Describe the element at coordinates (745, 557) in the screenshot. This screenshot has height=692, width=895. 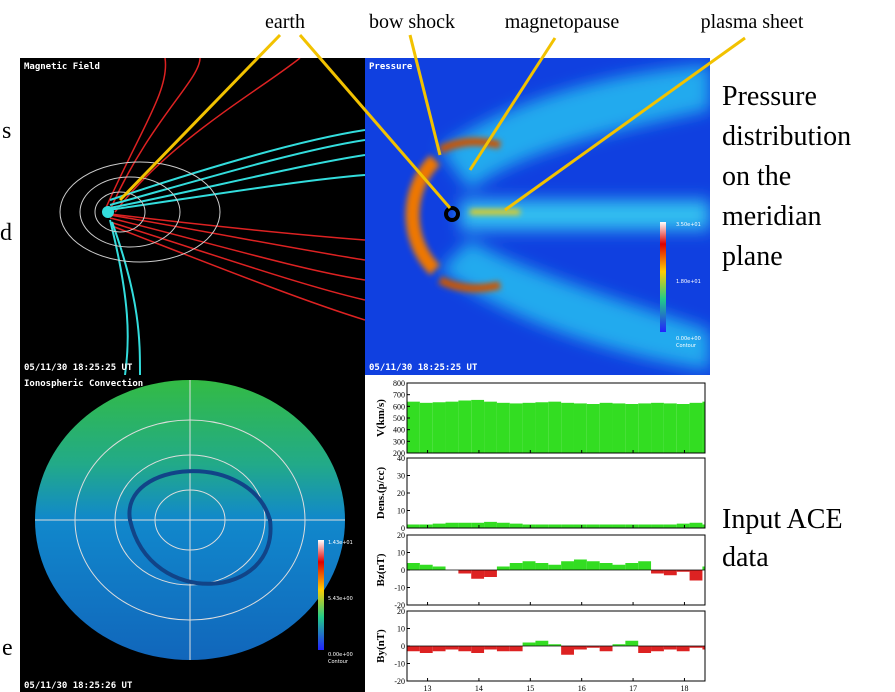
I see `side-label: data` at that location.